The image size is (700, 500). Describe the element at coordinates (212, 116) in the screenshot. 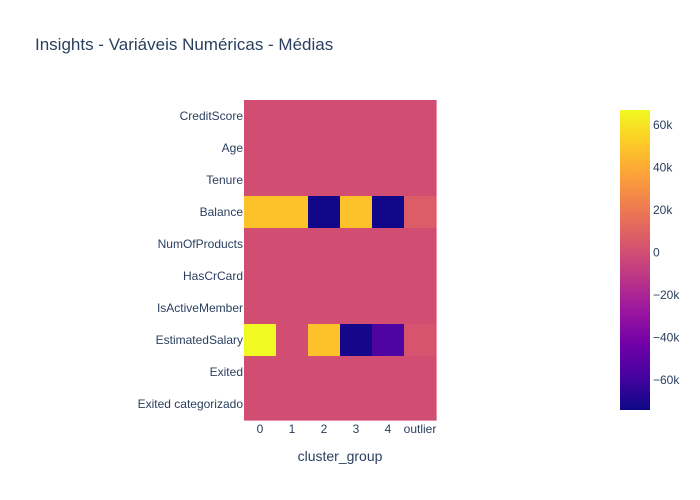

I see `y-tick-label: CreditScore` at that location.